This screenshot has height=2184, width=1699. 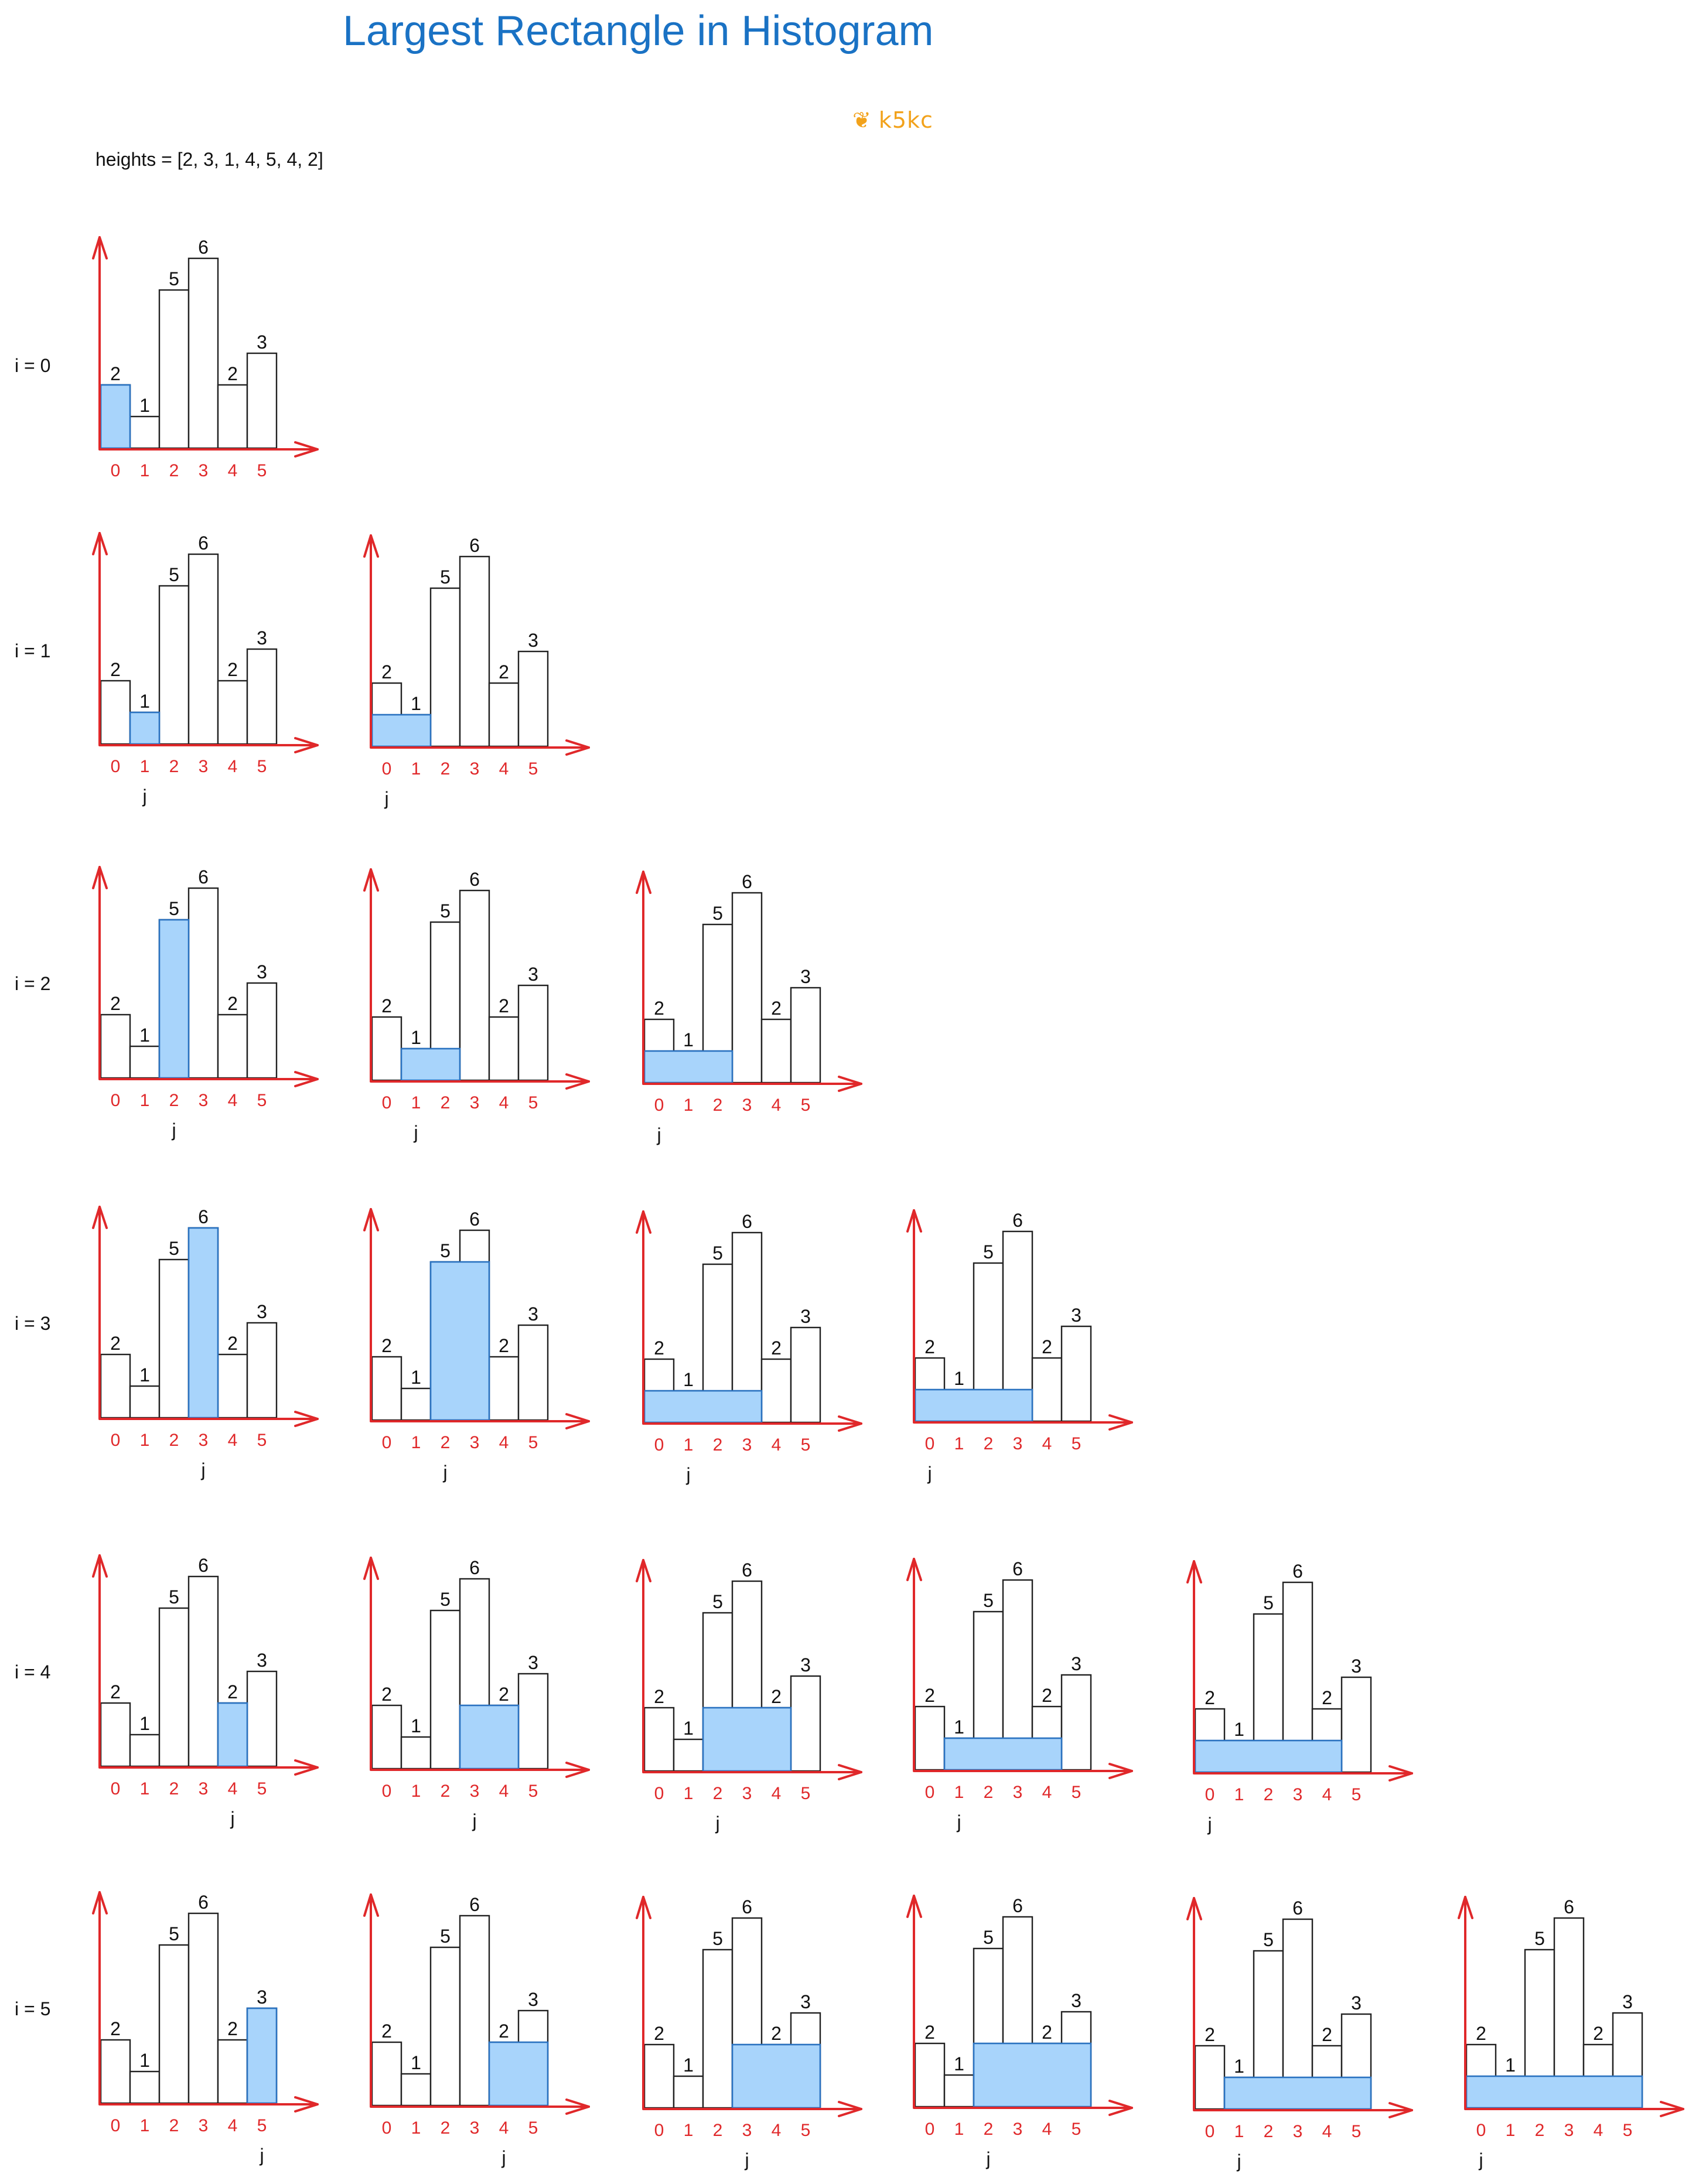 I want to click on row-label: i = 0, so click(x=32, y=365).